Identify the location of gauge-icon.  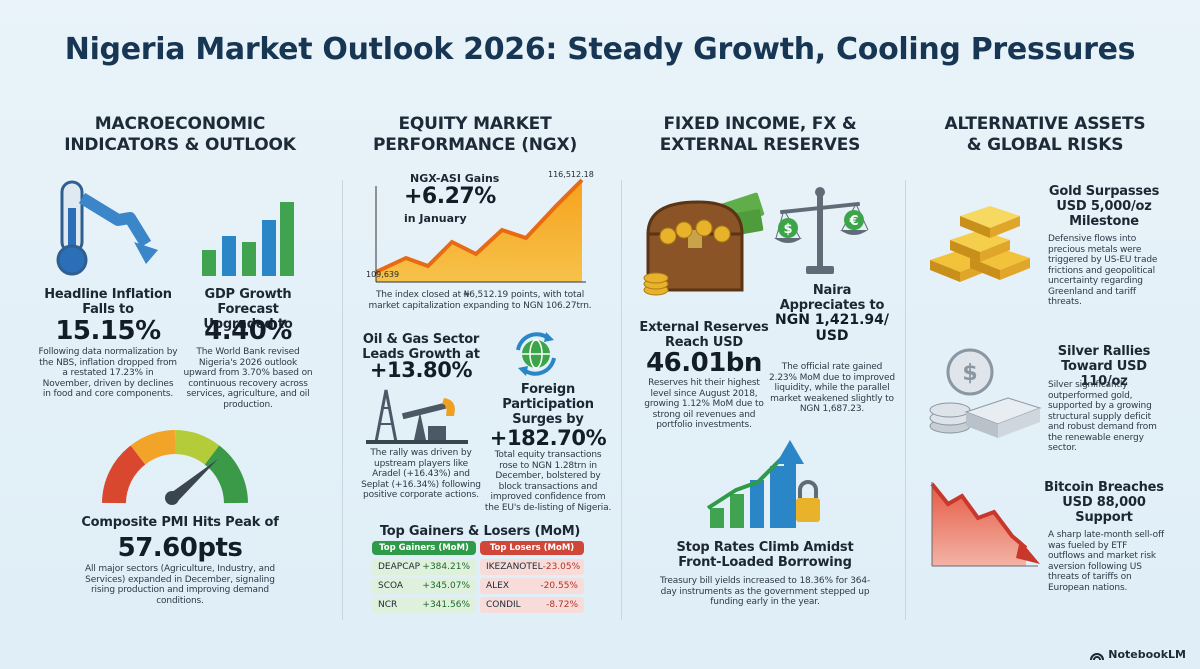
(175, 467).